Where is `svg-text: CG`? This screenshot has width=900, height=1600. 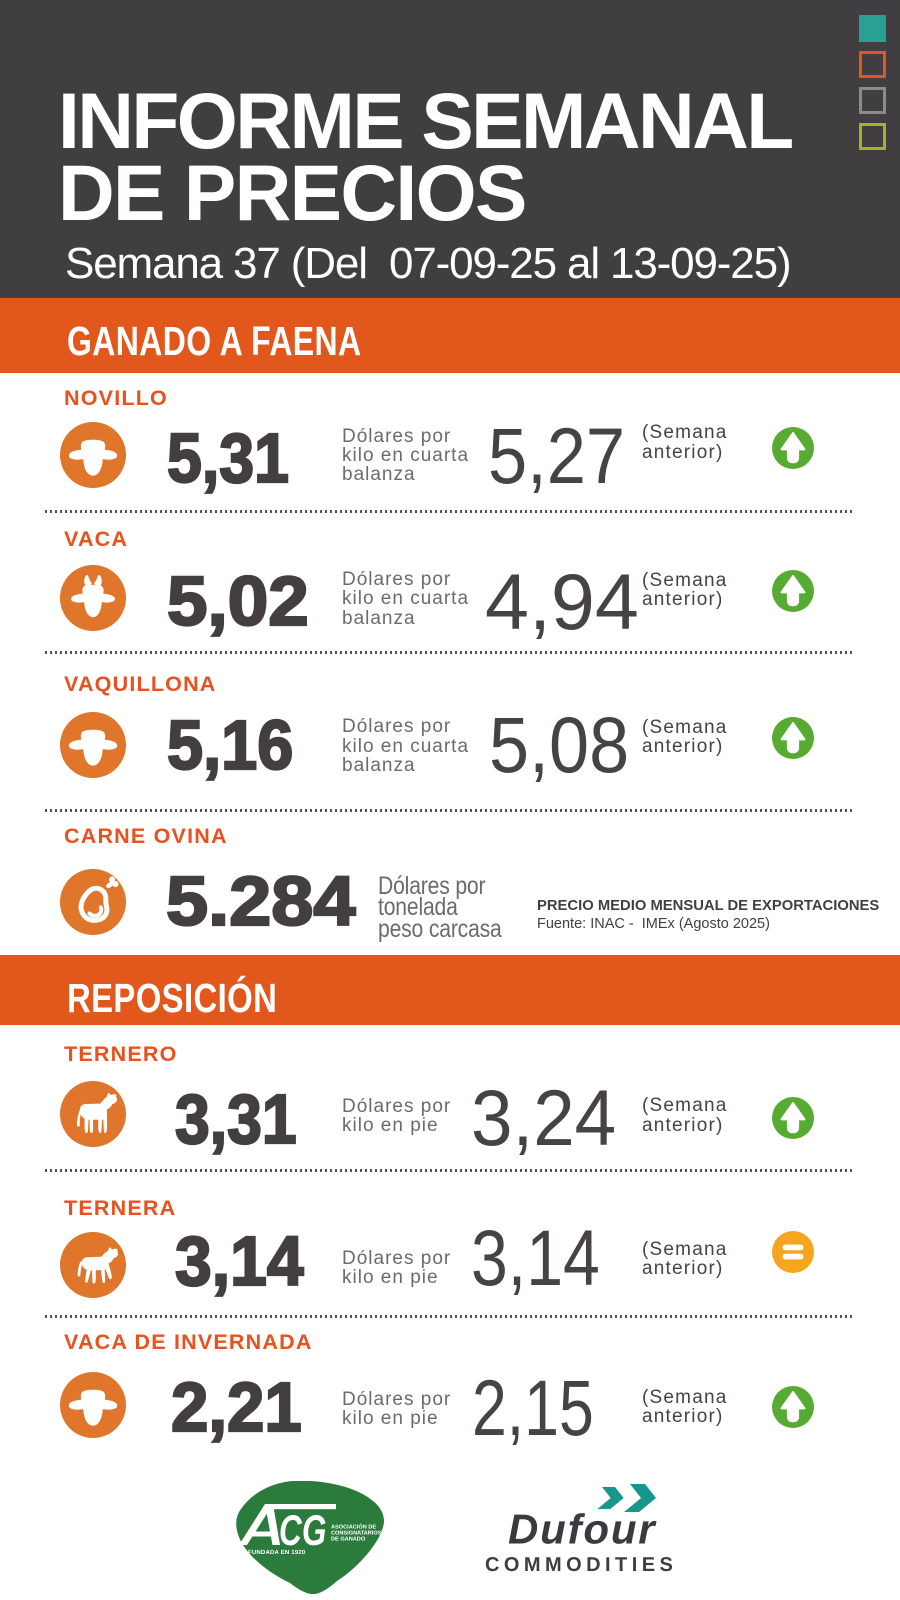 svg-text: CG is located at coordinates (303, 1531).